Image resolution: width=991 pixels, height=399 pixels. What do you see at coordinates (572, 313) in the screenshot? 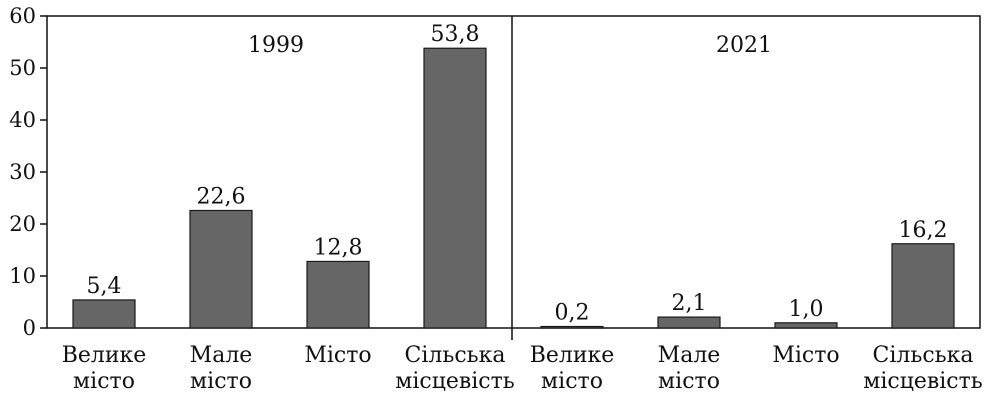
I see `data-label: 0,2` at bounding box center [572, 313].